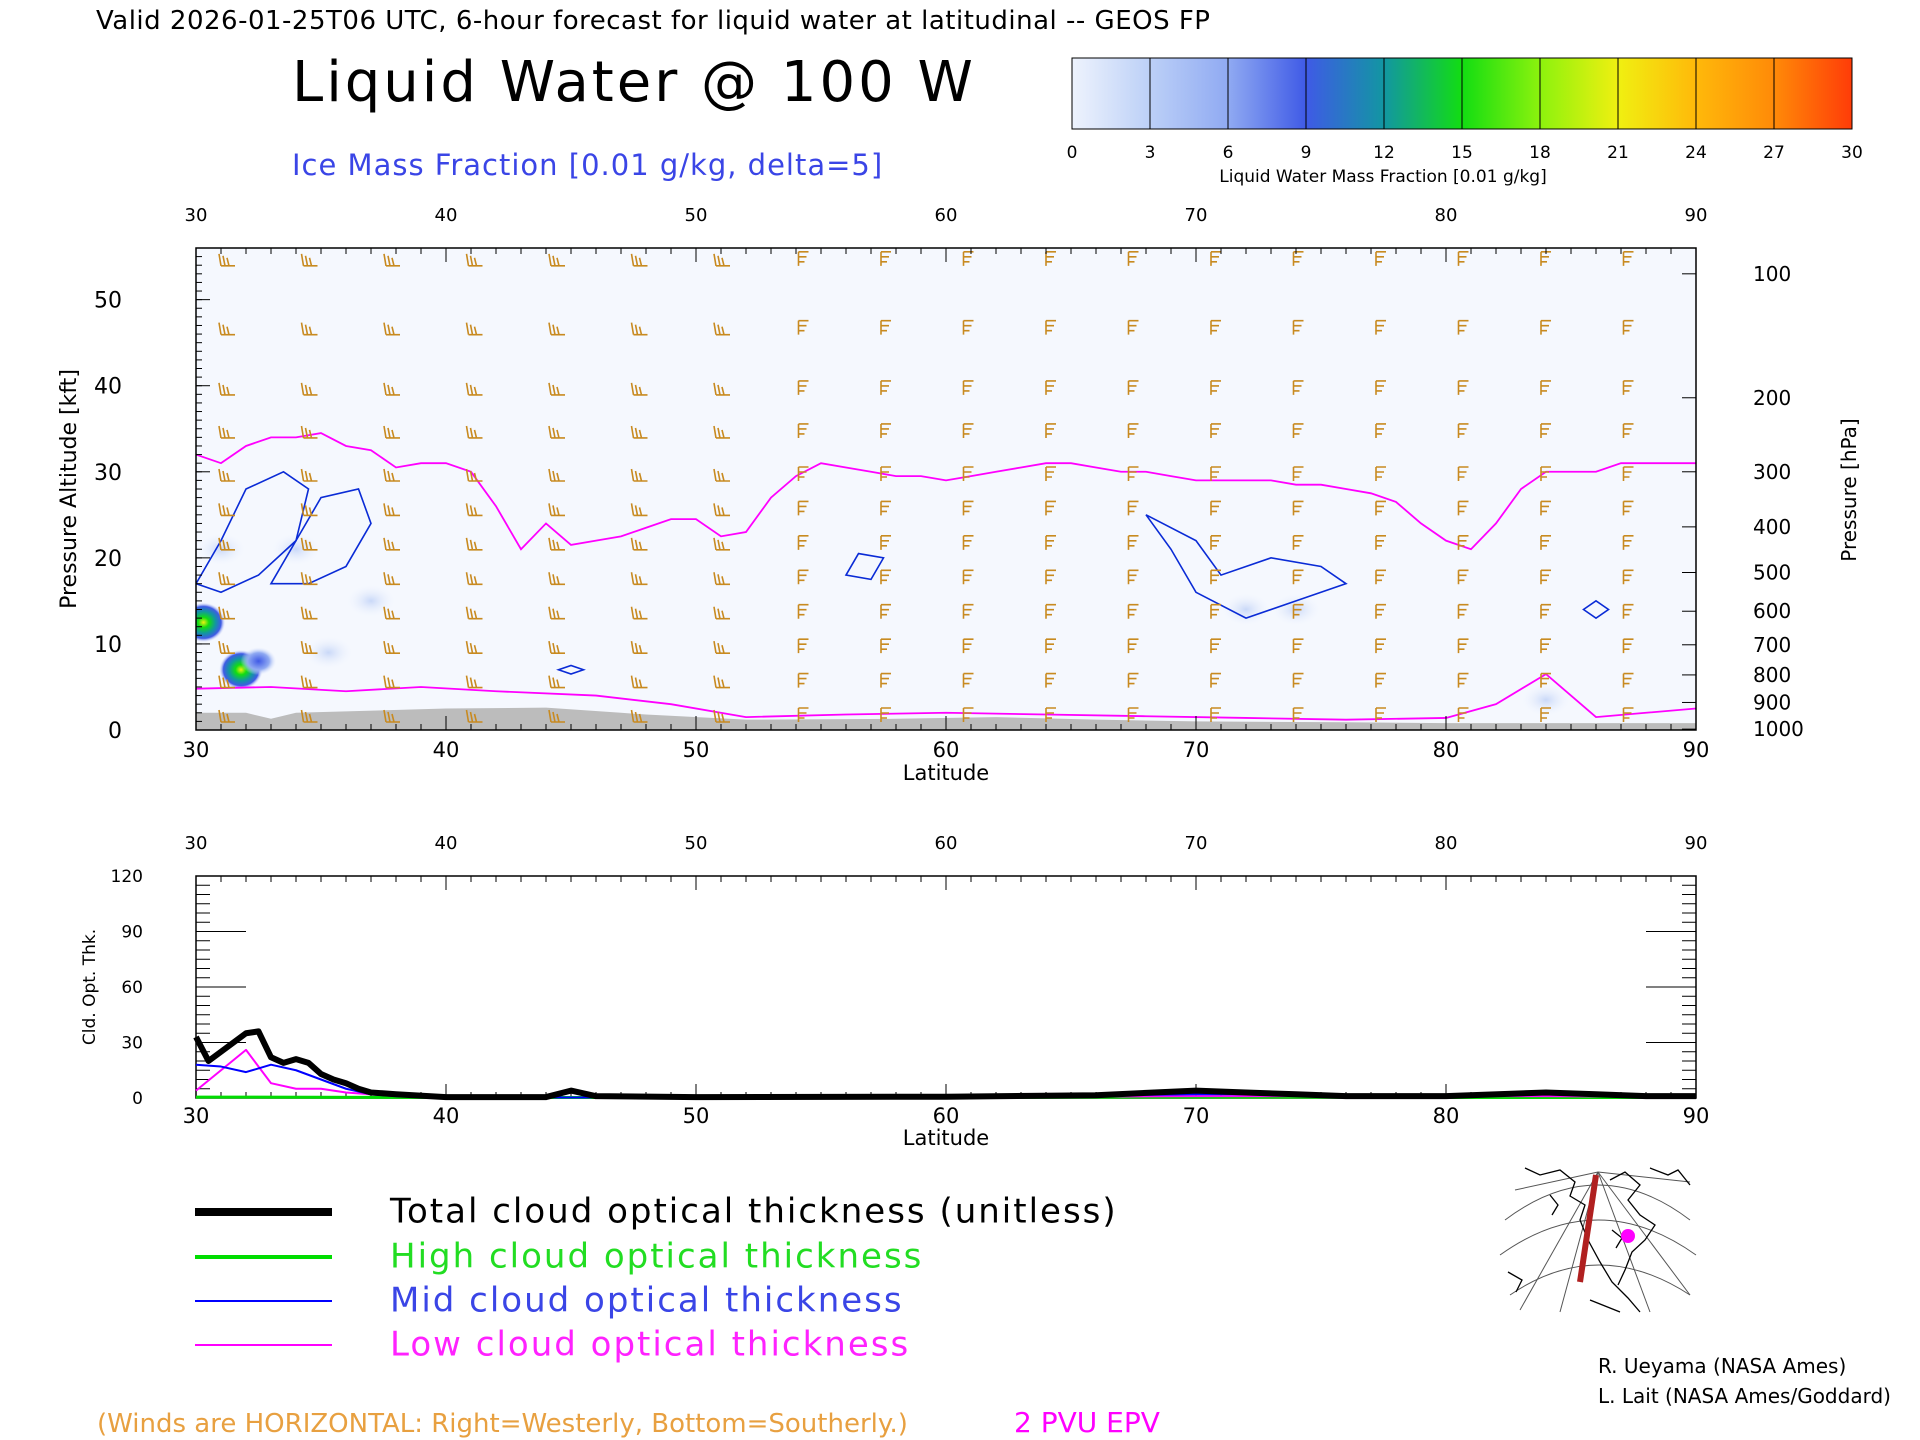 This screenshot has width=1920, height=1440. I want to click on optical-top-tick-label: 70, so click(1196, 843).